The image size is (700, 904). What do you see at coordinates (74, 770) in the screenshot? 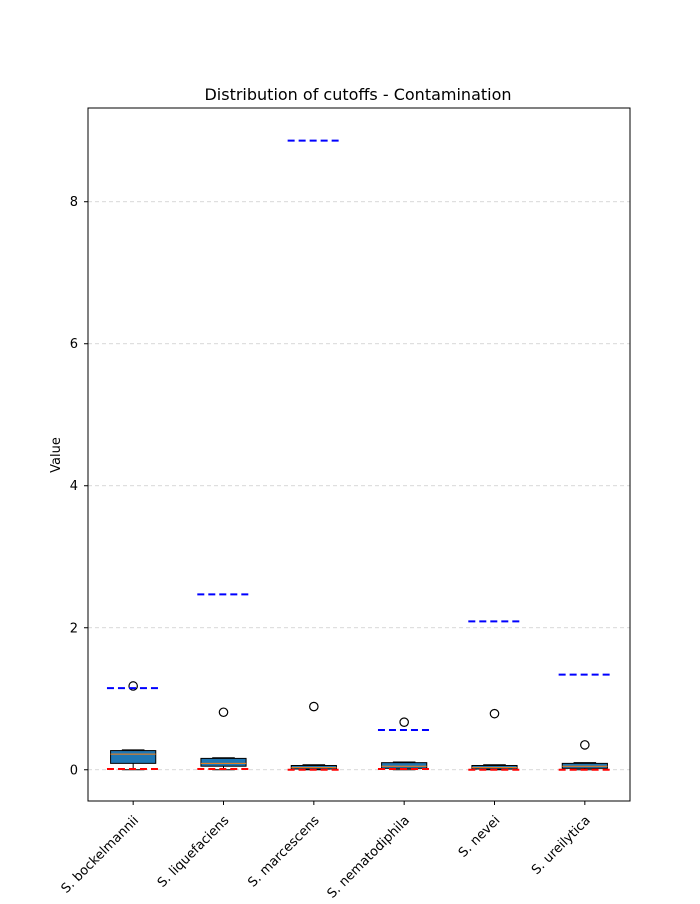
I see `y-tick-label: 0` at bounding box center [74, 770].